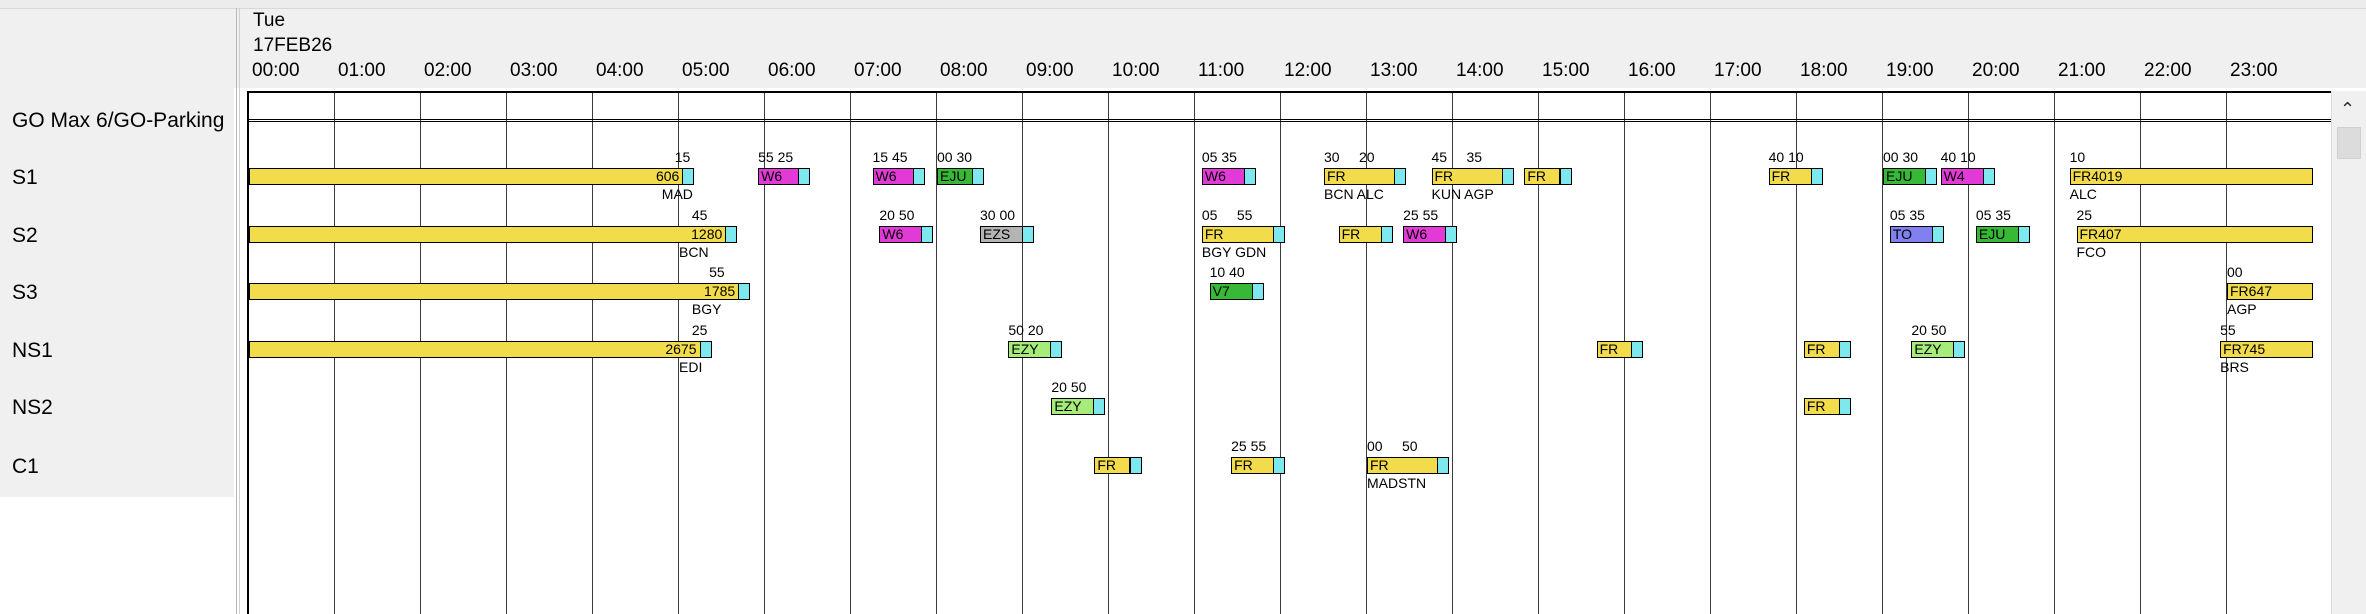 This screenshot has width=2366, height=614. What do you see at coordinates (1480, 70) in the screenshot?
I see `hour-label: 14:00` at bounding box center [1480, 70].